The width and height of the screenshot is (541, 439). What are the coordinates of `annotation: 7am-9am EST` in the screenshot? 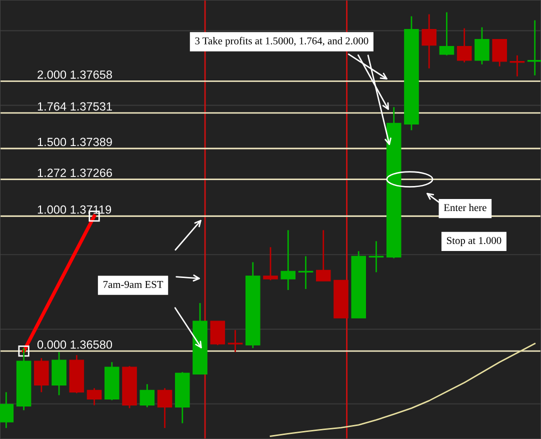 It's located at (133, 284).